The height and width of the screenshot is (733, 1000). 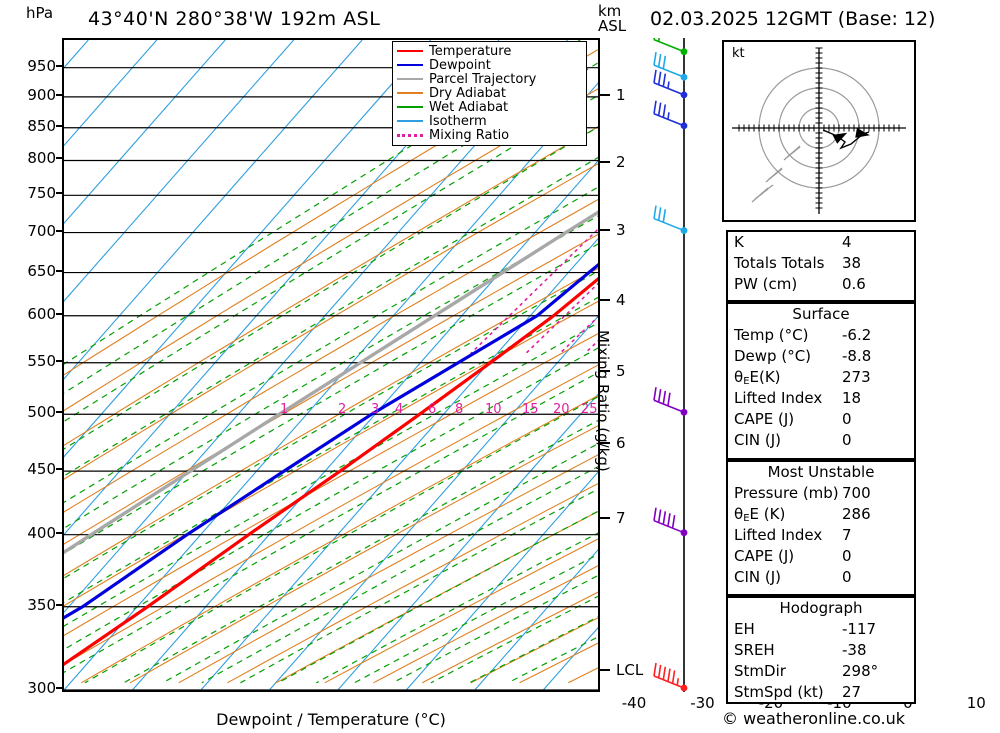 I want to click on legend-item: Dry Adiabat, so click(x=489, y=93).